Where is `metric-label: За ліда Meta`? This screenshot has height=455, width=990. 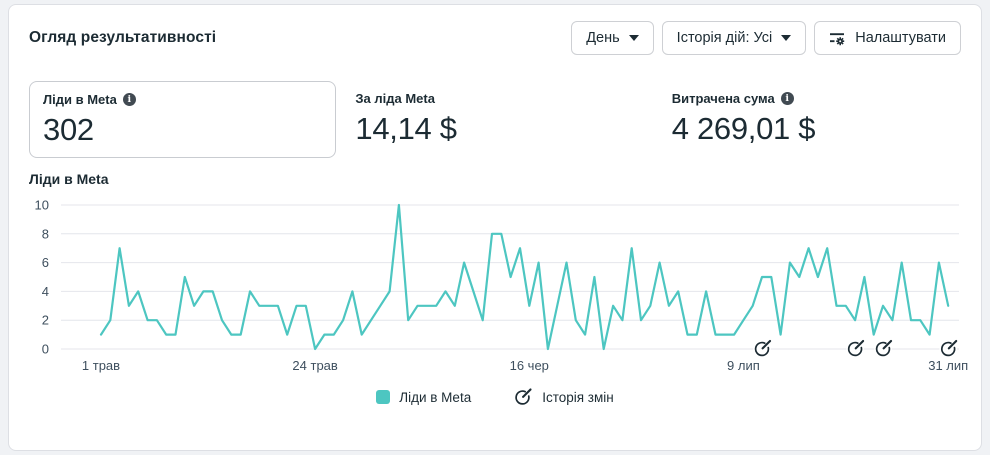 metric-label: За ліда Meta is located at coordinates (395, 98).